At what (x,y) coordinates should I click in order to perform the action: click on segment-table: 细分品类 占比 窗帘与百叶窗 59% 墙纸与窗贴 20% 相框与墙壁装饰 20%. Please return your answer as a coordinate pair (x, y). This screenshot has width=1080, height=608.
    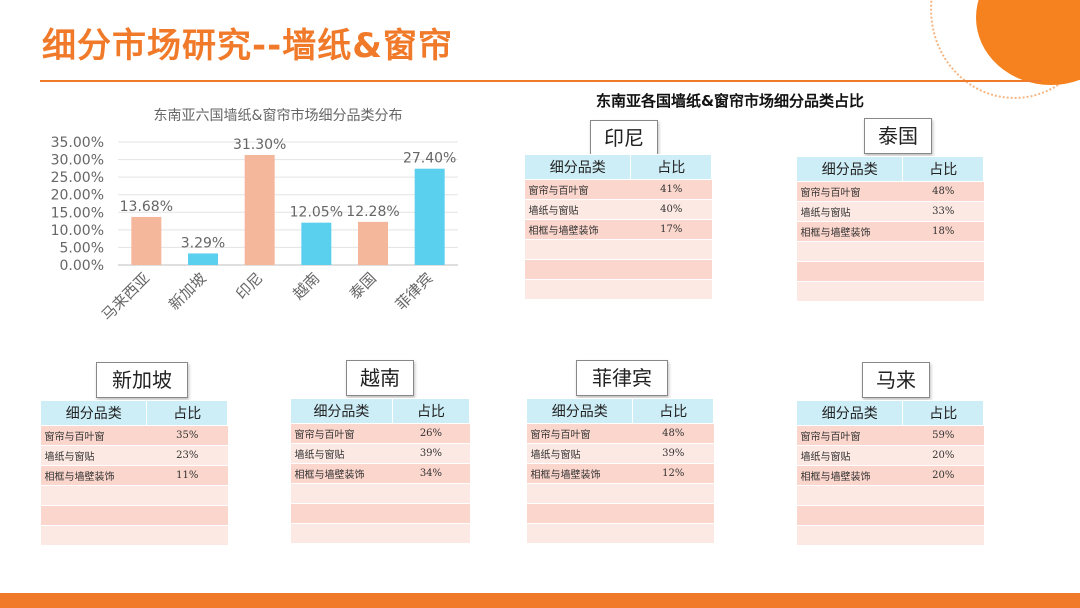
    Looking at the image, I should click on (889, 473).